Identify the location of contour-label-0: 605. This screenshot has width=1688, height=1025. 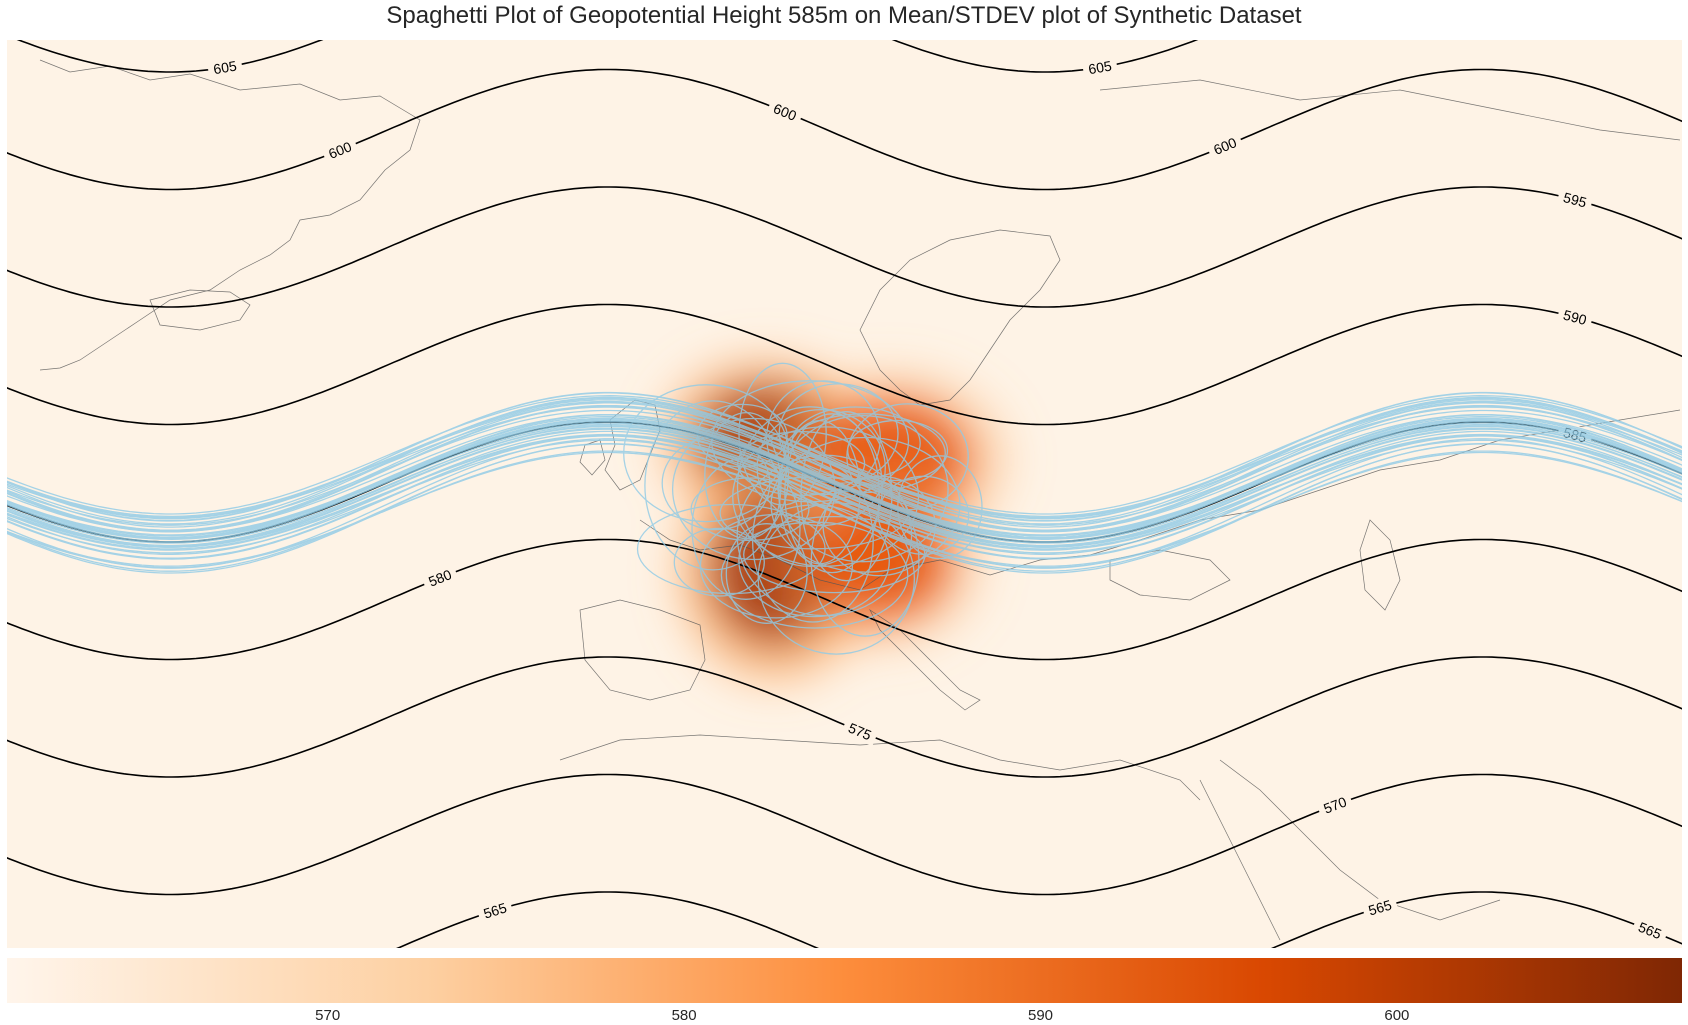
(225, 67).